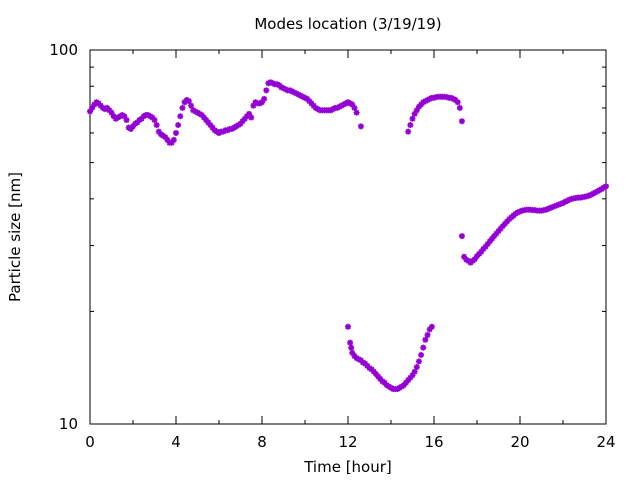 This screenshot has height=480, width=640. I want to click on x-tick-label: 20, so click(519, 442).